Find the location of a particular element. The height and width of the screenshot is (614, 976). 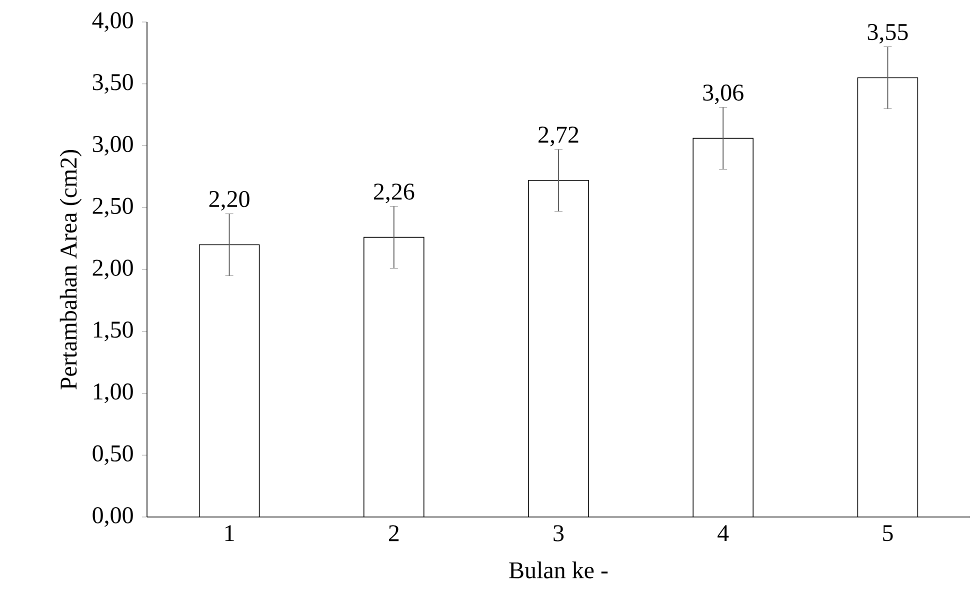

data-label: 3,55 is located at coordinates (888, 34).